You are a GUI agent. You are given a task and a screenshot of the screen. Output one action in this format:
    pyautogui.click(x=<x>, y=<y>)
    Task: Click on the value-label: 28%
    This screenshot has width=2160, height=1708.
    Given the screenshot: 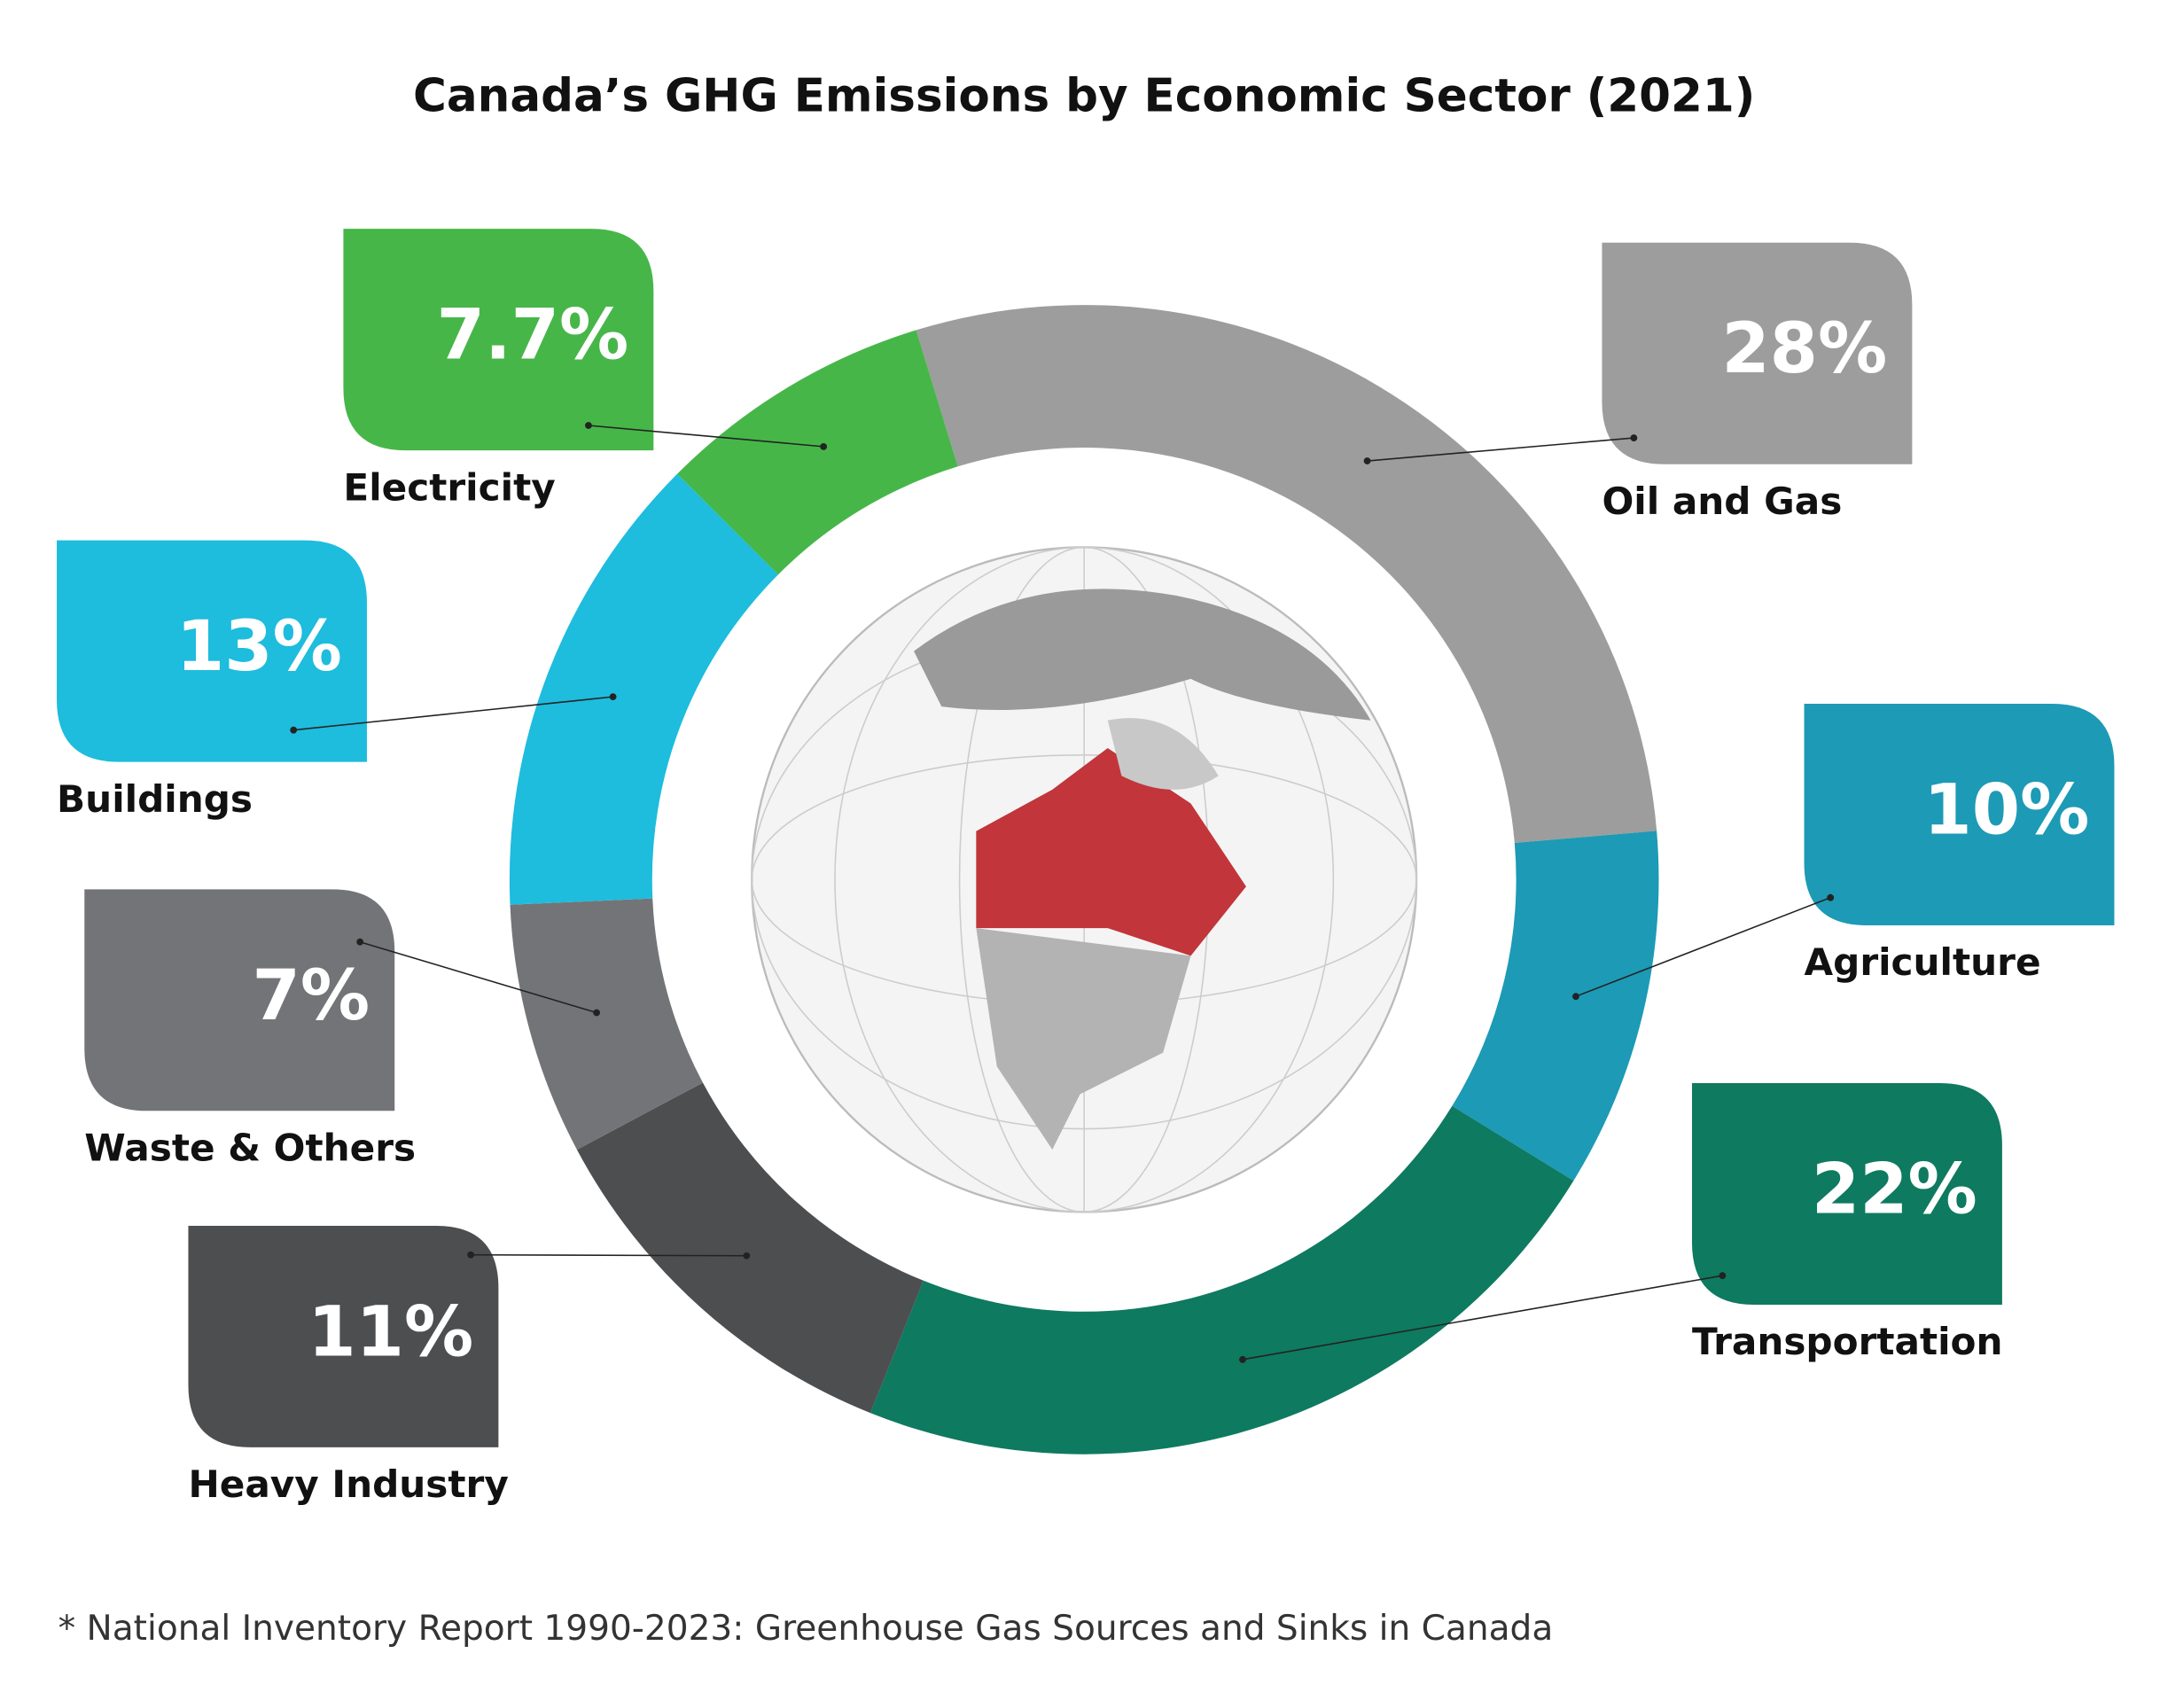 What is the action you would take?
    pyautogui.click(x=1804, y=349)
    